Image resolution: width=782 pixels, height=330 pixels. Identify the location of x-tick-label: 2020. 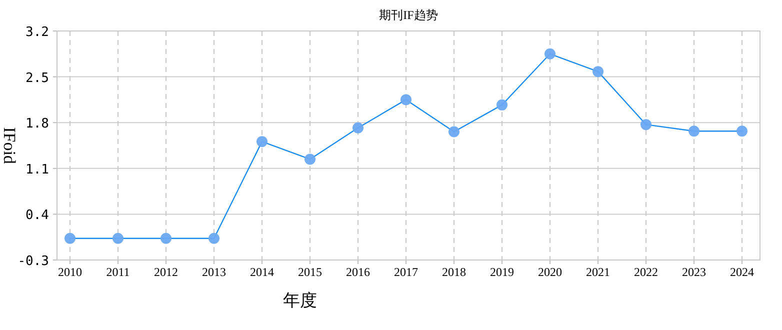
(550, 272).